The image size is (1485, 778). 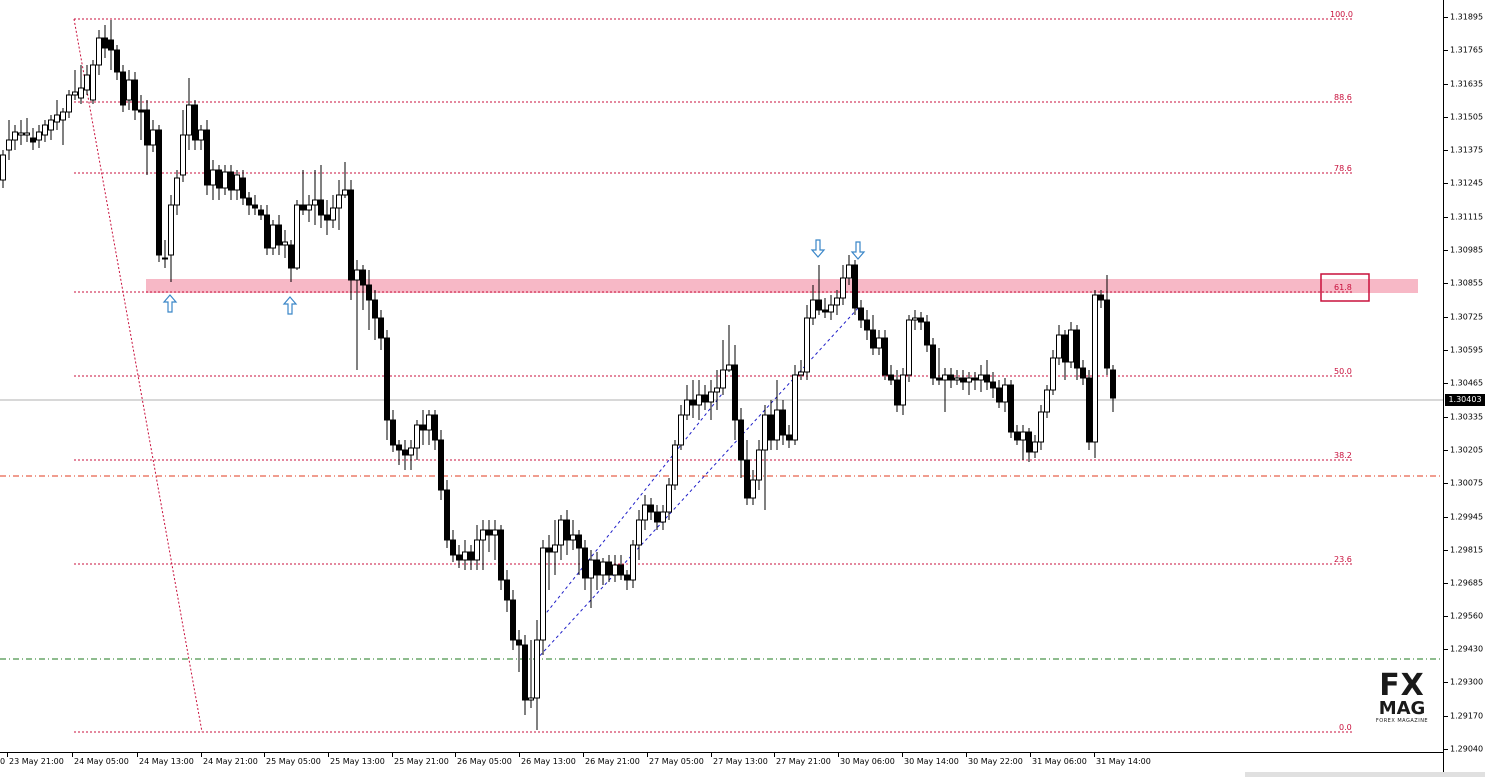 What do you see at coordinates (612, 761) in the screenshot?
I see `time-label: 26 May 21:00` at bounding box center [612, 761].